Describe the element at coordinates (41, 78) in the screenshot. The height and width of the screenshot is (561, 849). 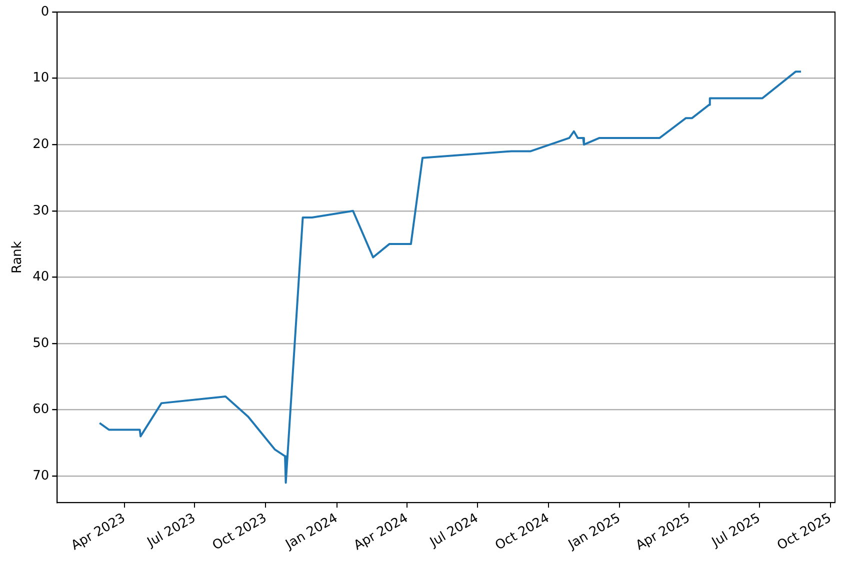
I see `y-tick-label: 10` at that location.